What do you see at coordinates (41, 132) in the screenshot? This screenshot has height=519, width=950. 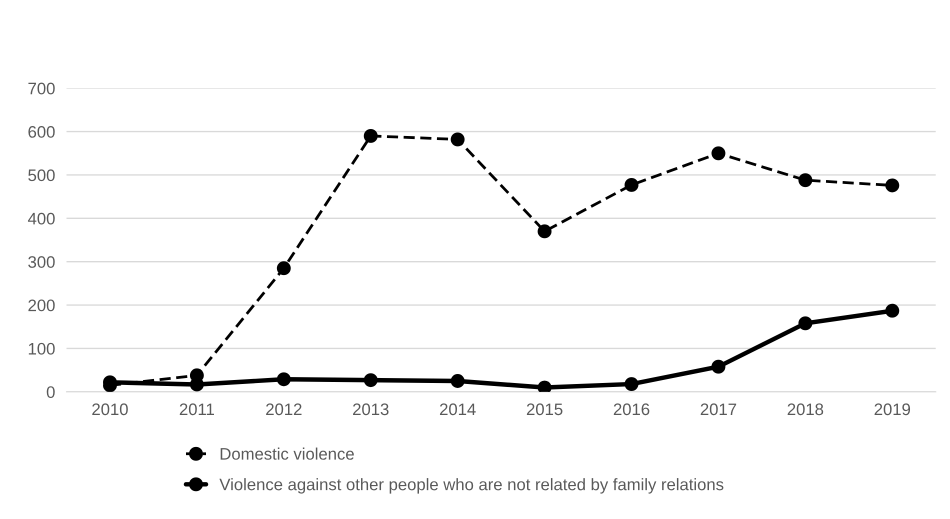 I see `y-tick-label: 600` at bounding box center [41, 132].